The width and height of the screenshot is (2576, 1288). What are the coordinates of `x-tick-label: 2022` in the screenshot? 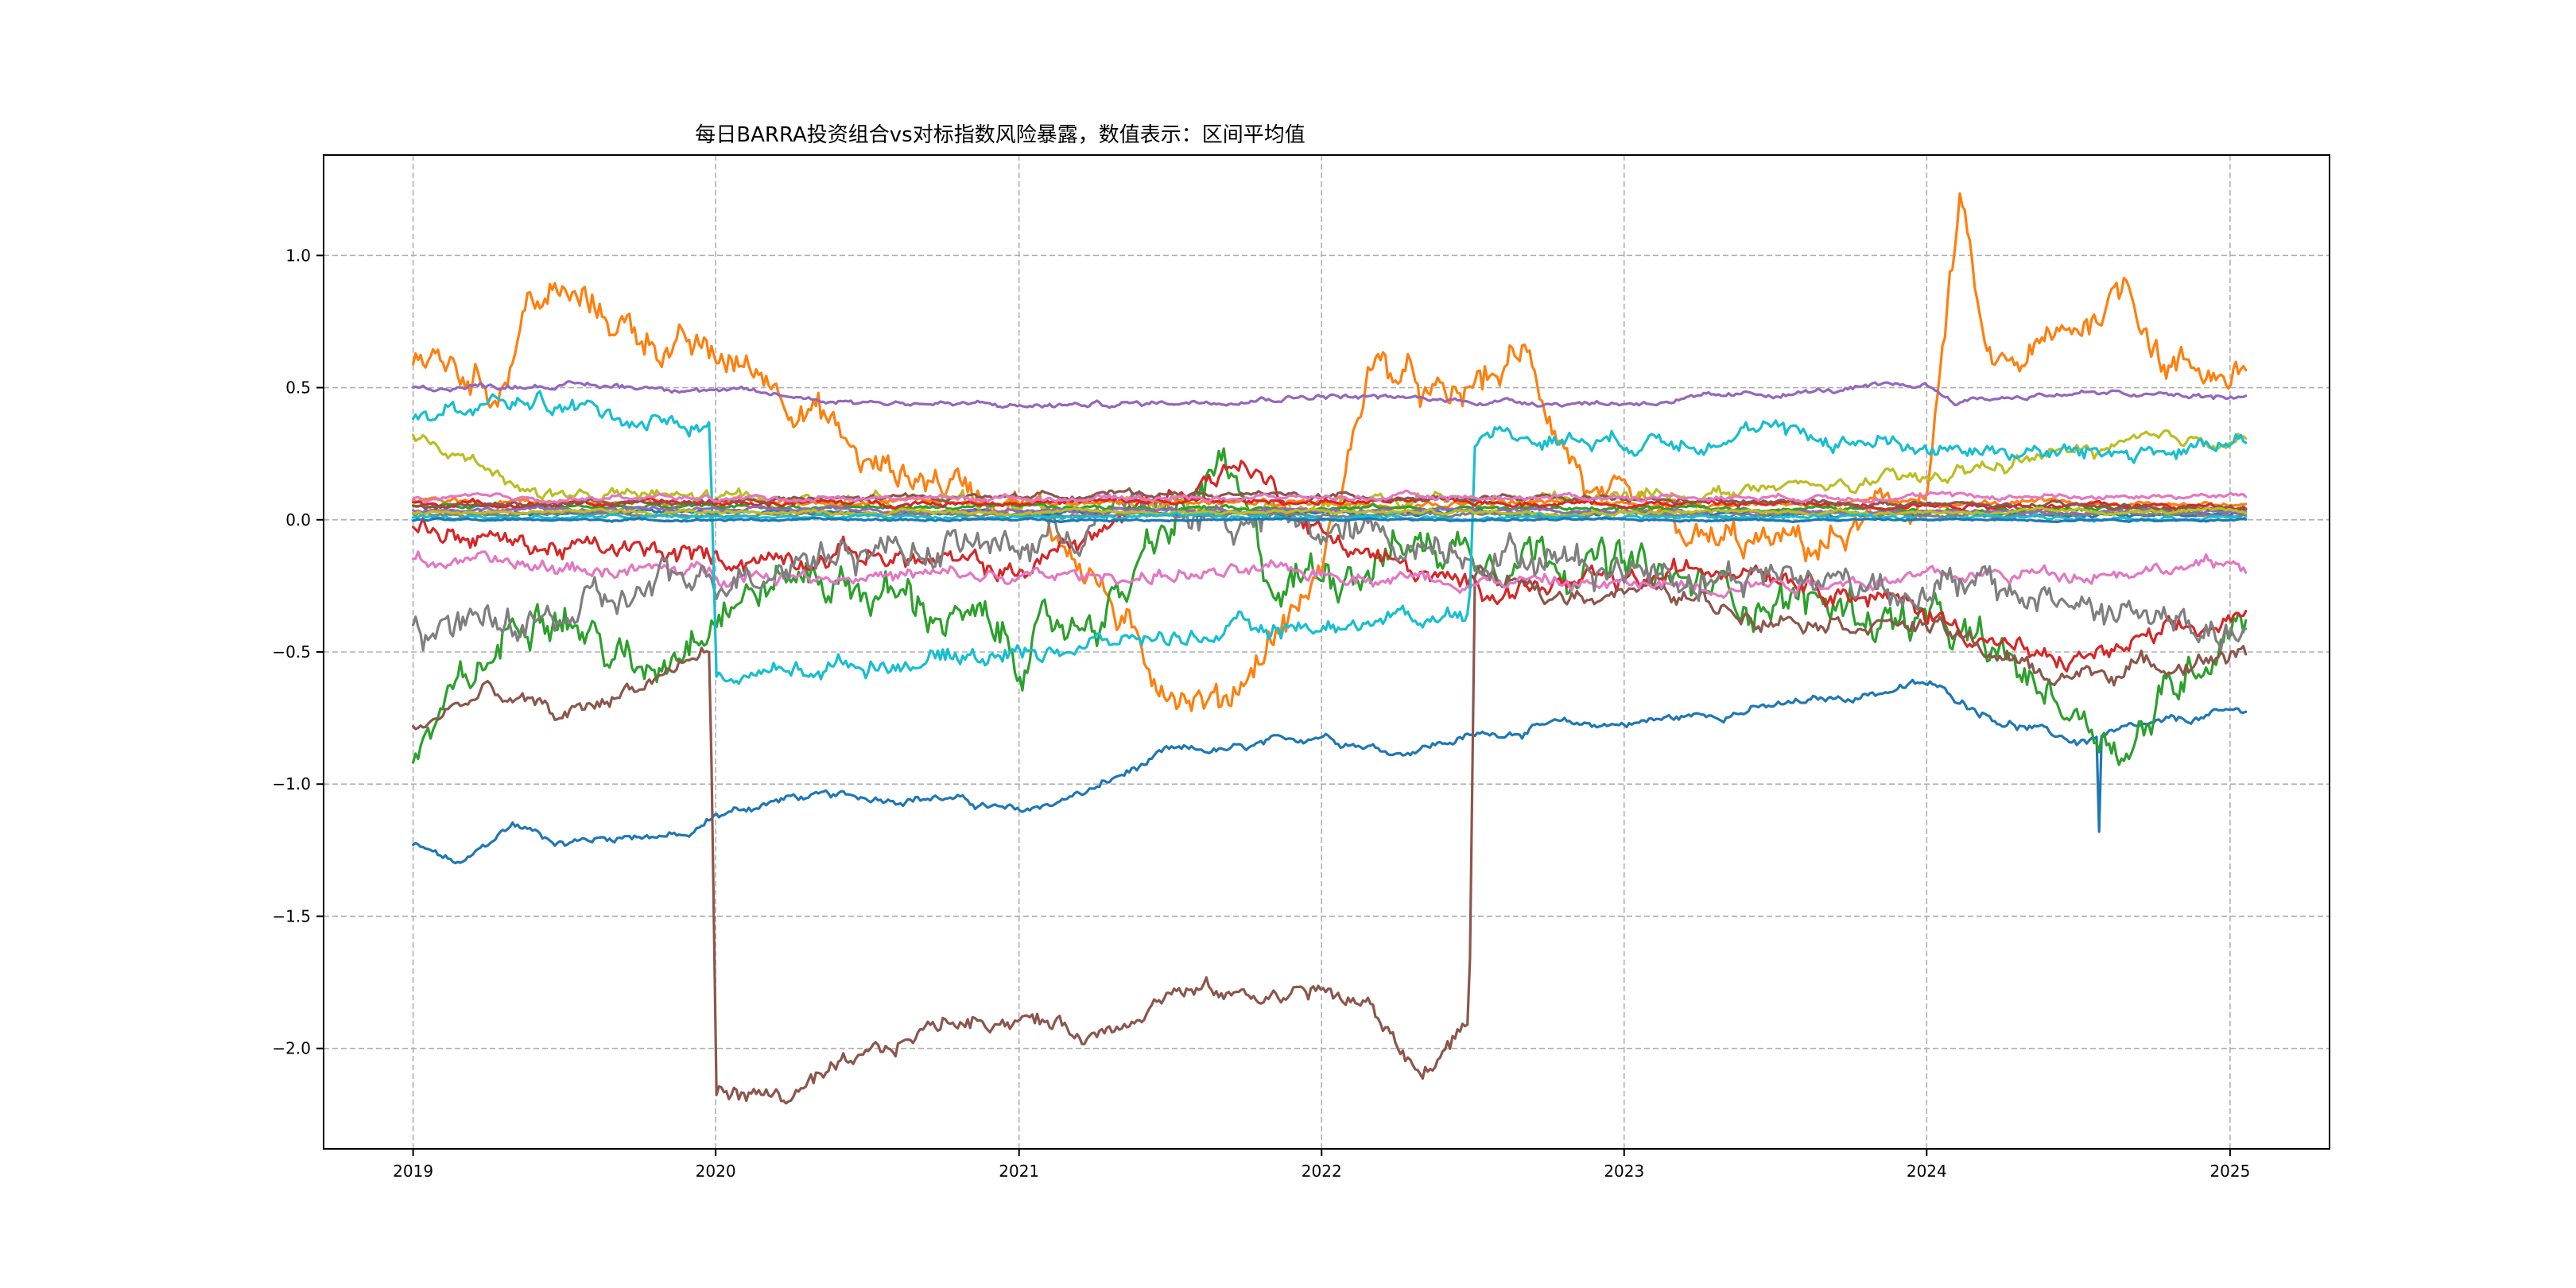 It's located at (1322, 1171).